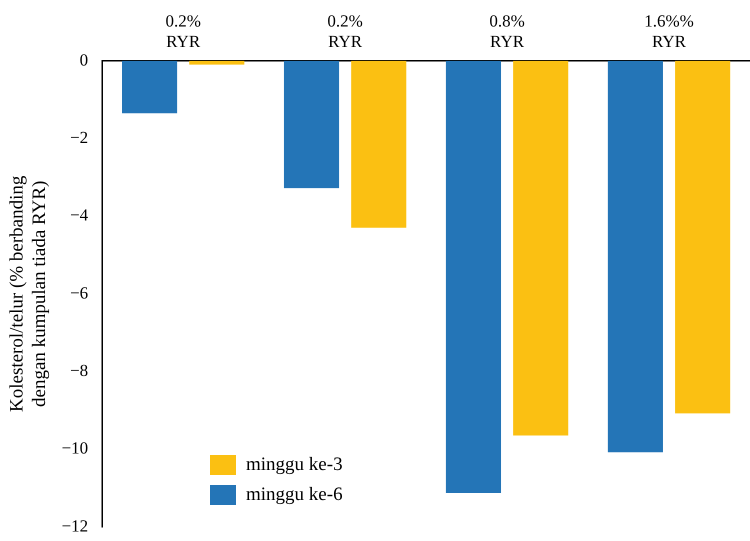 The width and height of the screenshot is (750, 541). I want to click on y-tick-label: 0, so click(84, 60).